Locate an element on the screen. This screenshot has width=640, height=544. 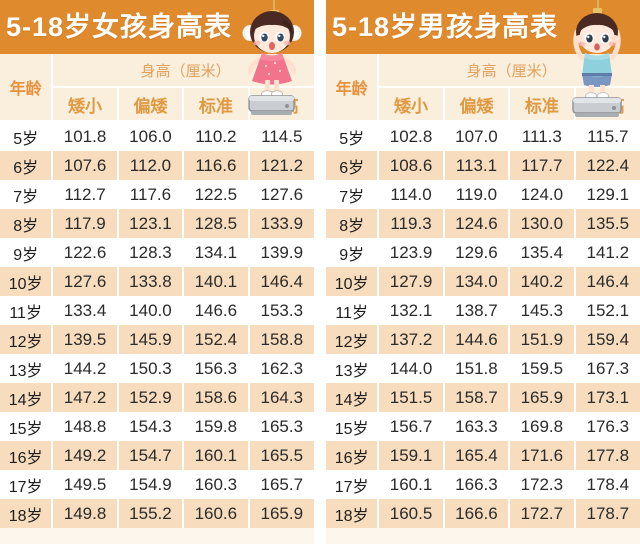
girls-age-cell: 18岁 is located at coordinates (27, 513).